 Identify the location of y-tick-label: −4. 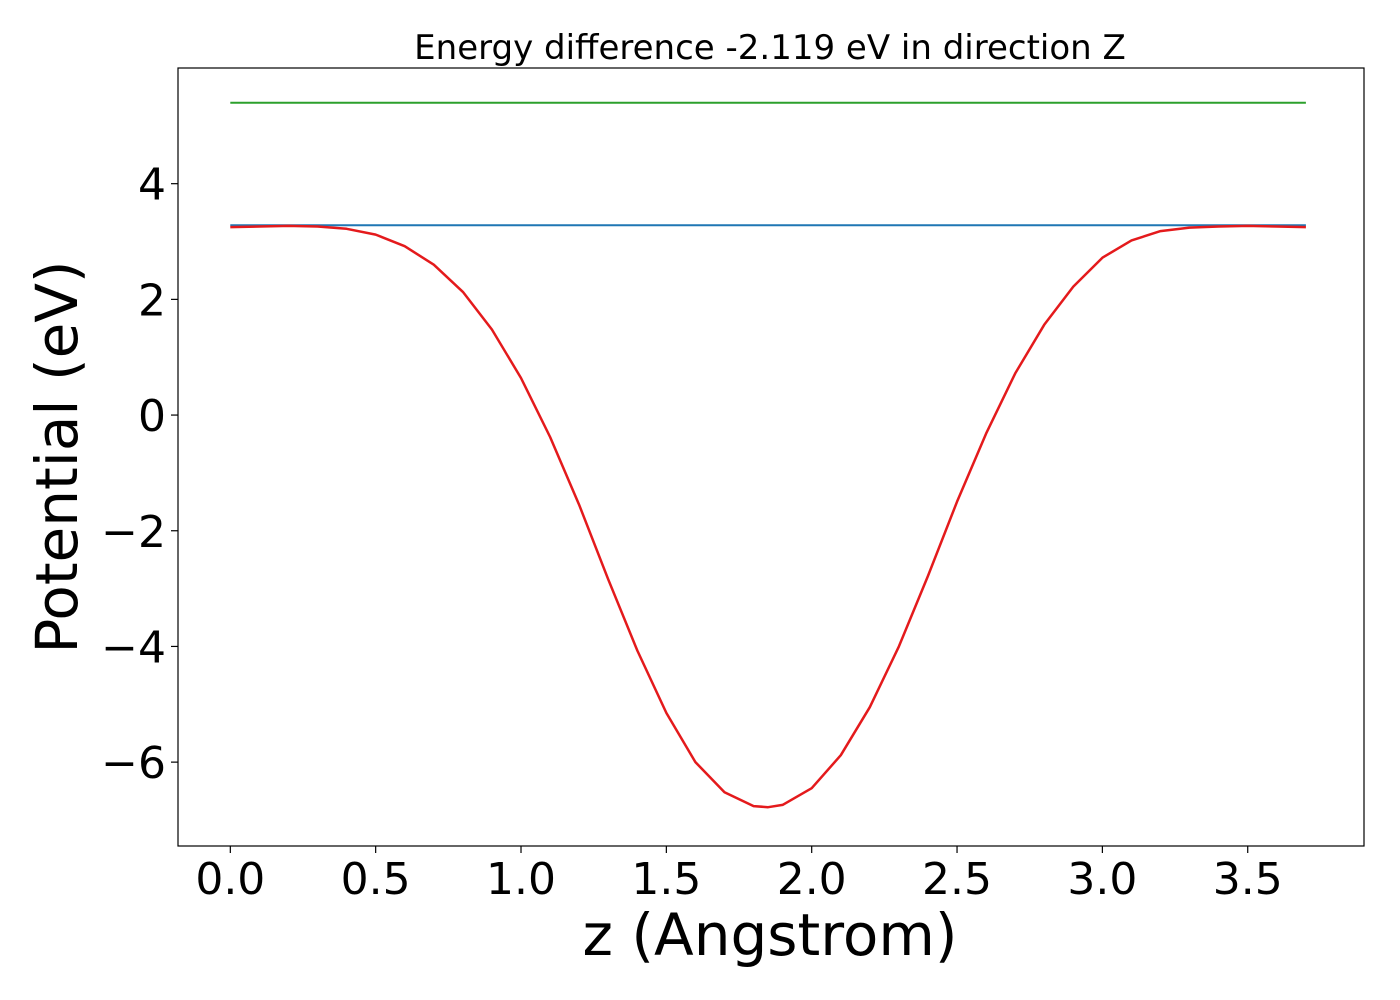
(133, 647).